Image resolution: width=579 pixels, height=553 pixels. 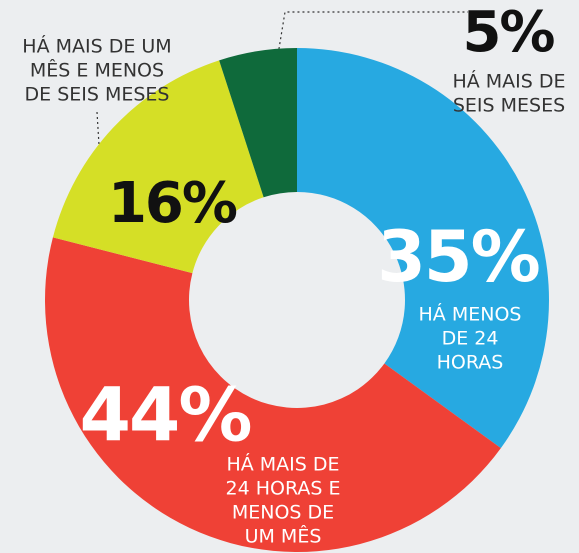 What do you see at coordinates (470, 339) in the screenshot?
I see `category-label: DE 24` at bounding box center [470, 339].